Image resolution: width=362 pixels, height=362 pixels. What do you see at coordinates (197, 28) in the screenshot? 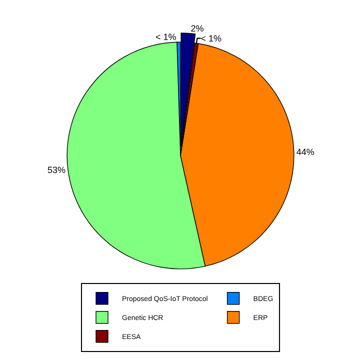
I see `data-label: 2%` at bounding box center [197, 28].